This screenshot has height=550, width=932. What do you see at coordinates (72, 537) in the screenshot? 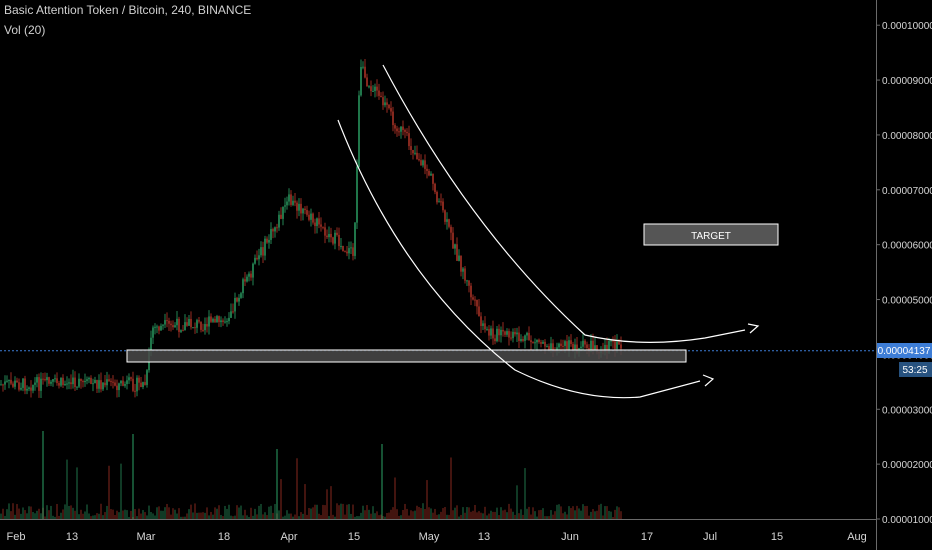
I see `x-tick-label: 13` at bounding box center [72, 537].